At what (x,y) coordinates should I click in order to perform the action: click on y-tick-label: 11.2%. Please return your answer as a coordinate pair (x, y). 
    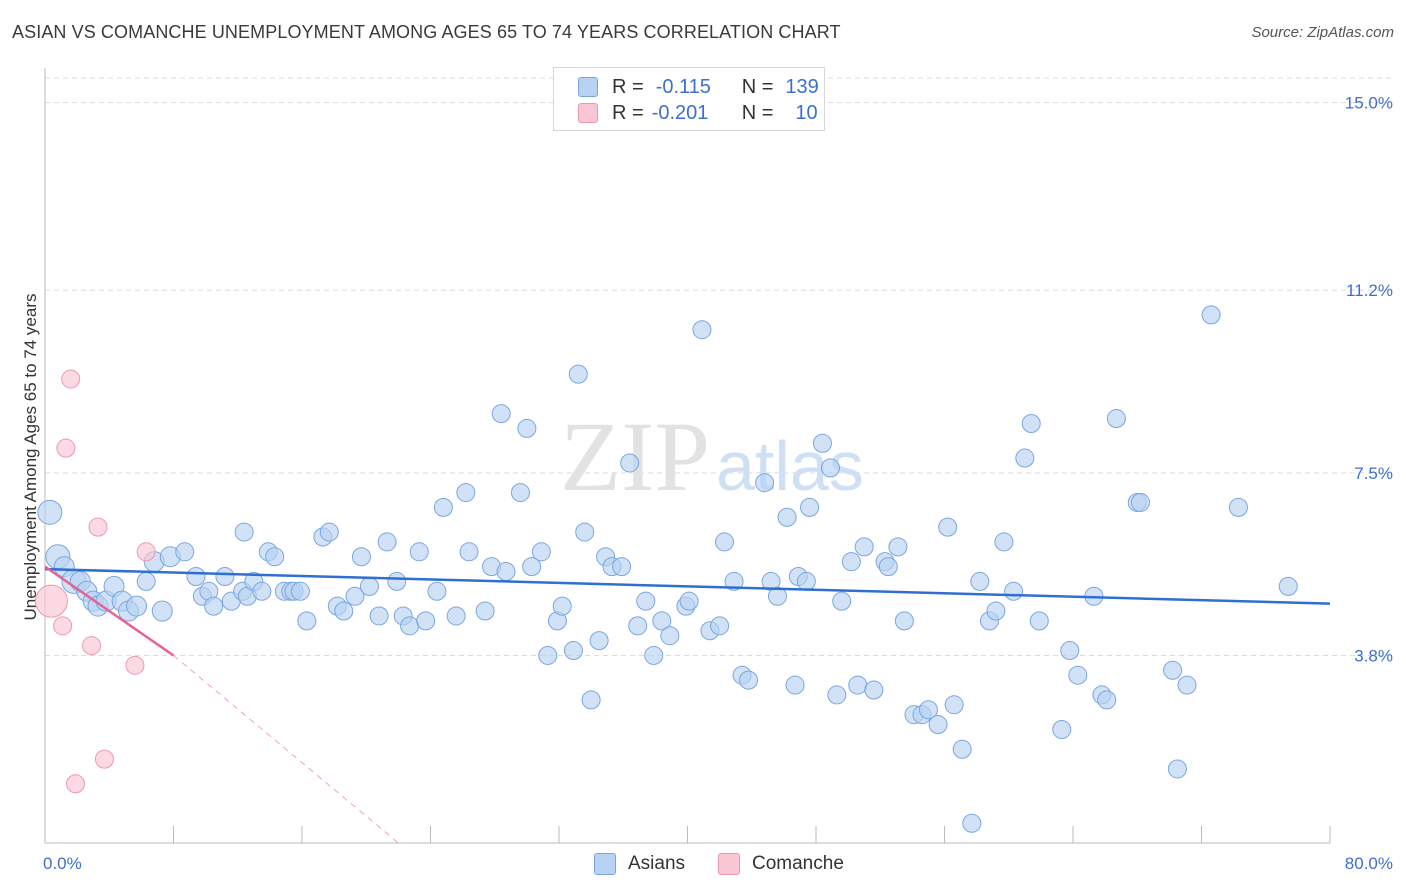
    Looking at the image, I should click on (1369, 290).